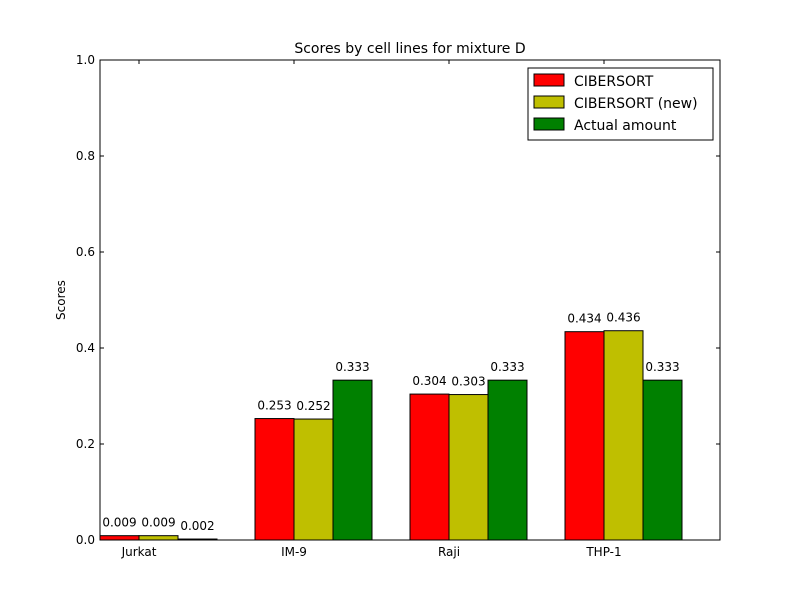 The image size is (800, 600). I want to click on x-tick-label: Jurkat, so click(139, 552).